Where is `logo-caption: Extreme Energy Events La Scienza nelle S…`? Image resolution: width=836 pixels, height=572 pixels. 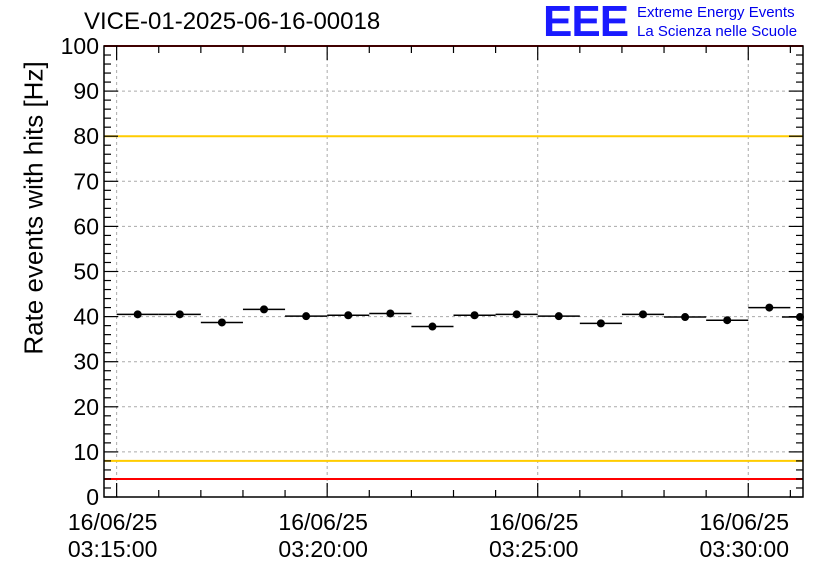 logo-caption: Extreme Energy Events La Scienza nelle S… is located at coordinates (717, 22).